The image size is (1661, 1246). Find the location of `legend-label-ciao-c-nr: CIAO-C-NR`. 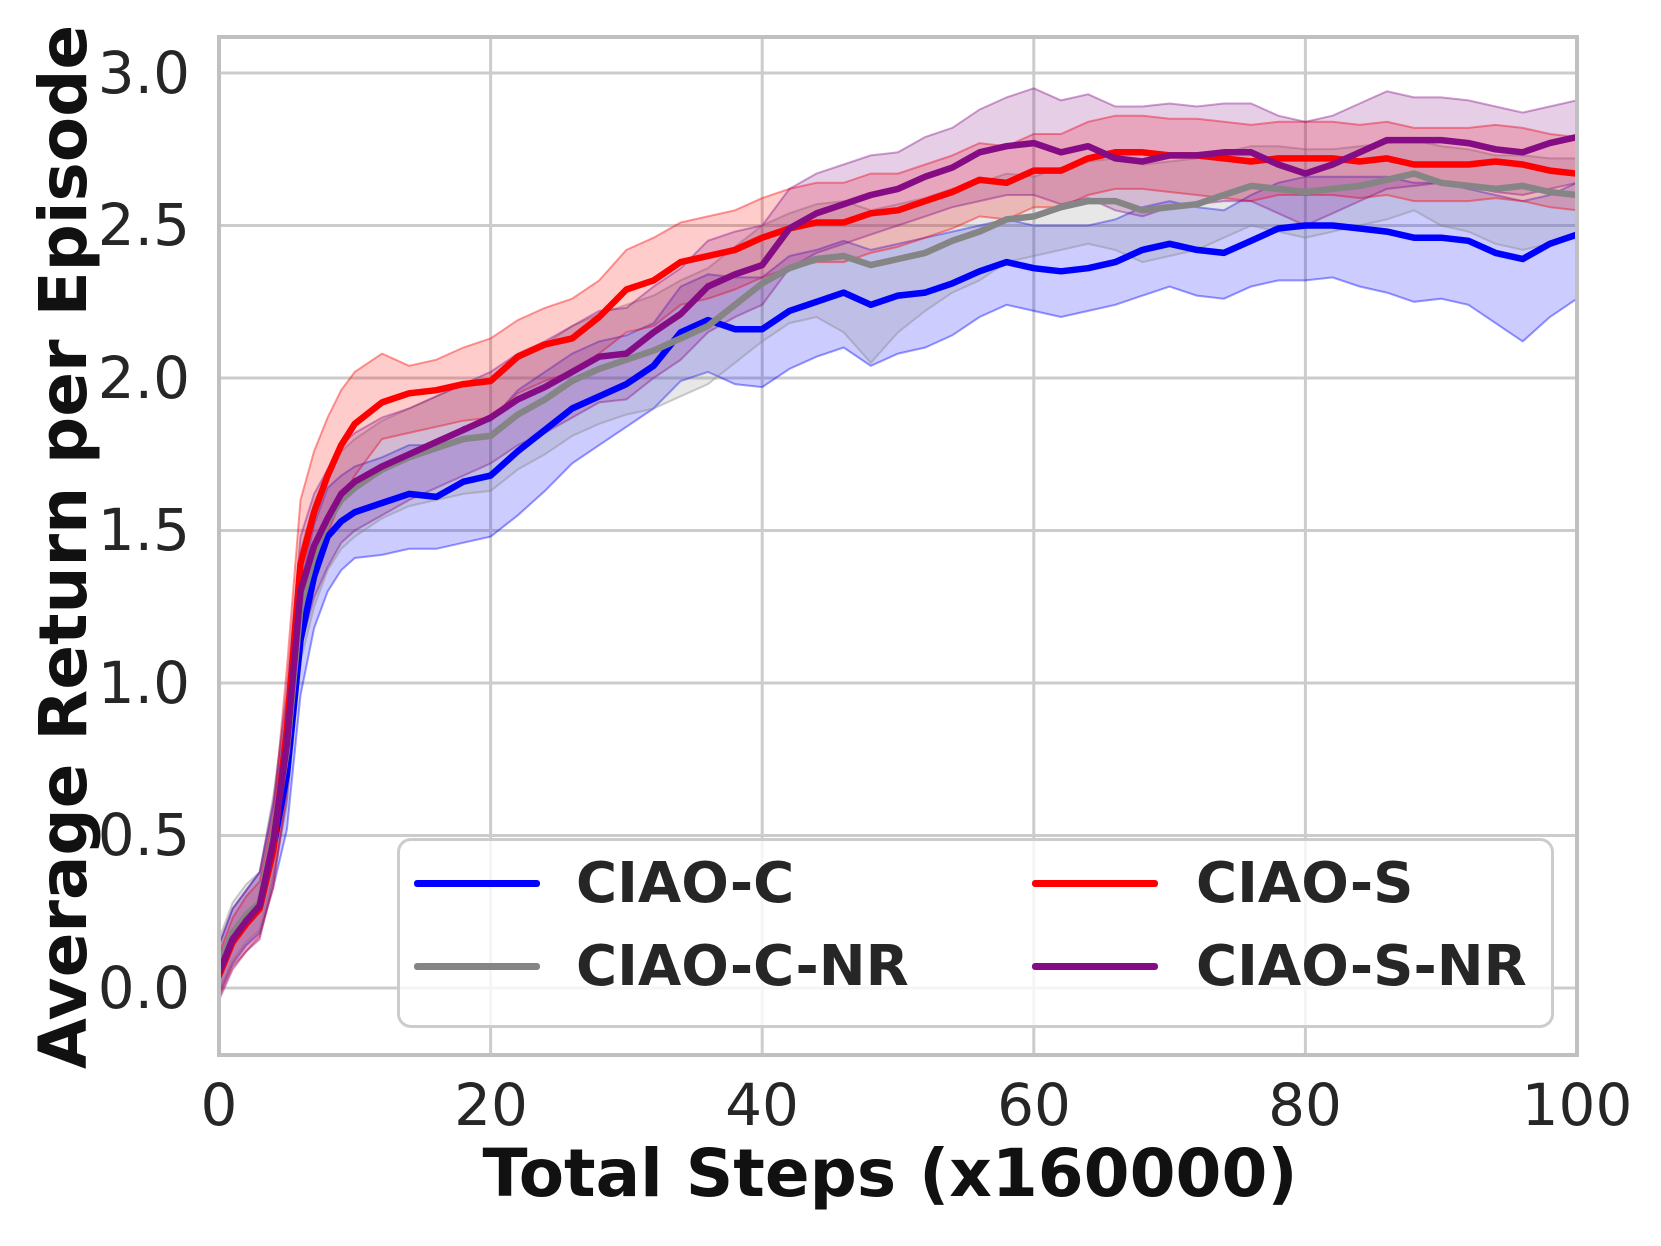

legend-label-ciao-c-nr: CIAO-C-NR is located at coordinates (742, 966).